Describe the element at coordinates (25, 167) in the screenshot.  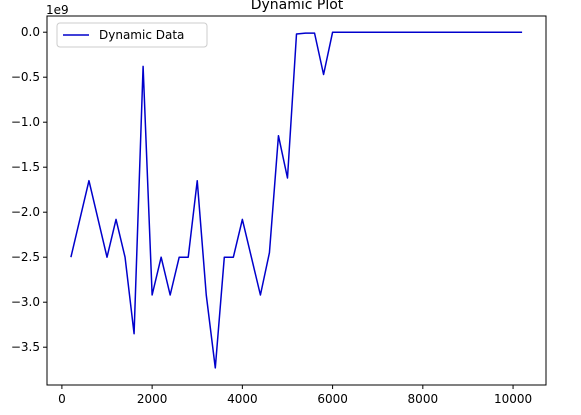
I see `y-tick-label: −1.5` at that location.